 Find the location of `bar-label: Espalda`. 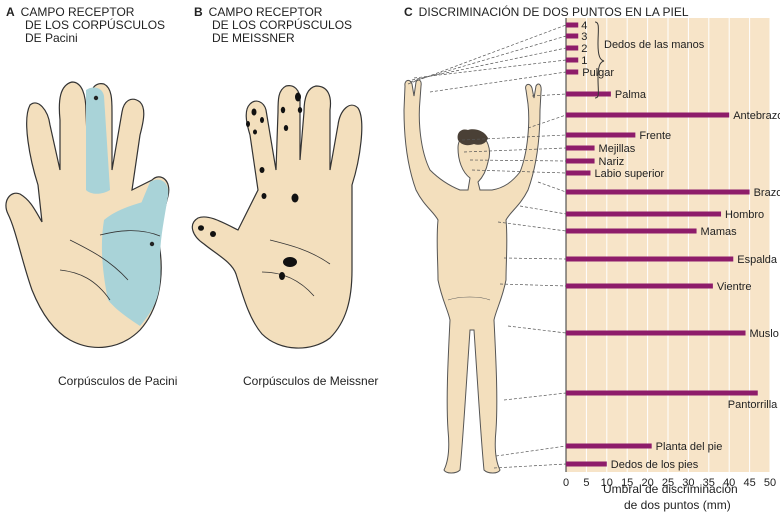

bar-label: Espalda is located at coordinates (757, 260).